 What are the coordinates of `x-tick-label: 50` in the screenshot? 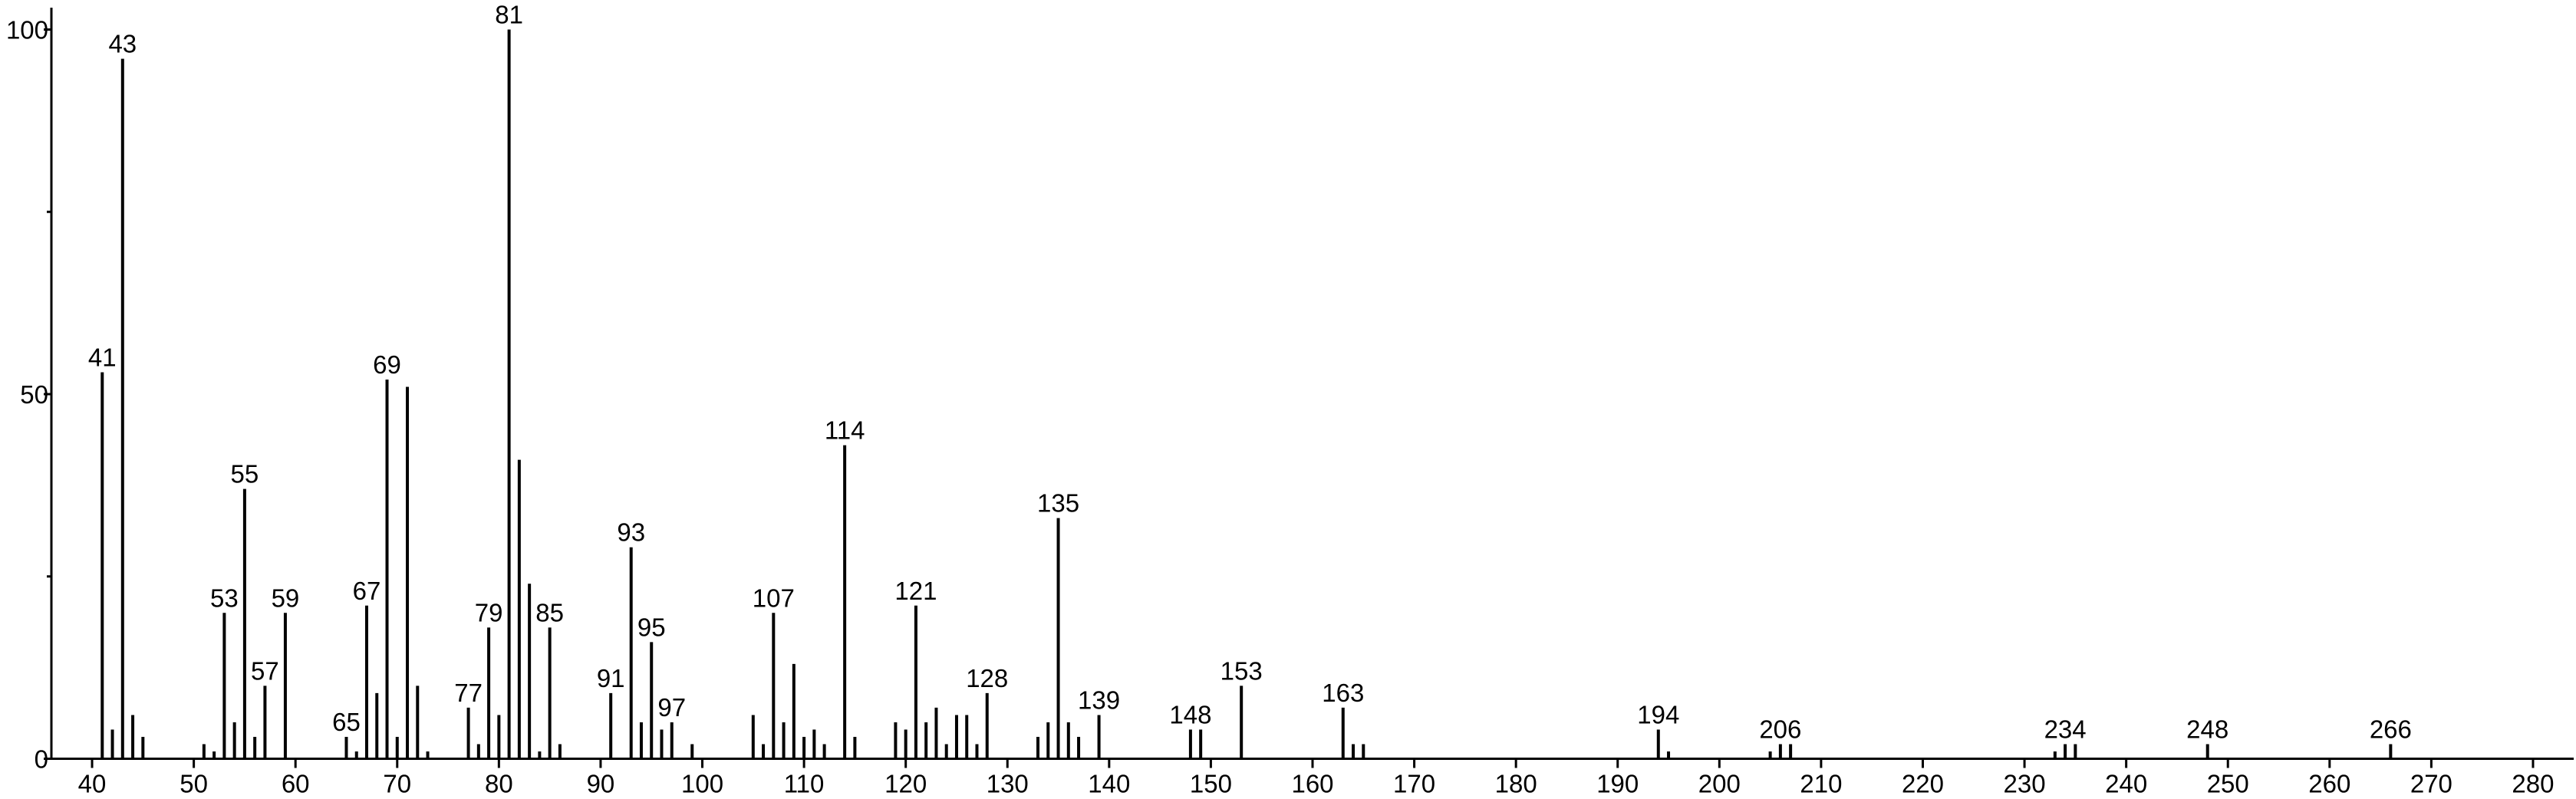 It's located at (194, 784).